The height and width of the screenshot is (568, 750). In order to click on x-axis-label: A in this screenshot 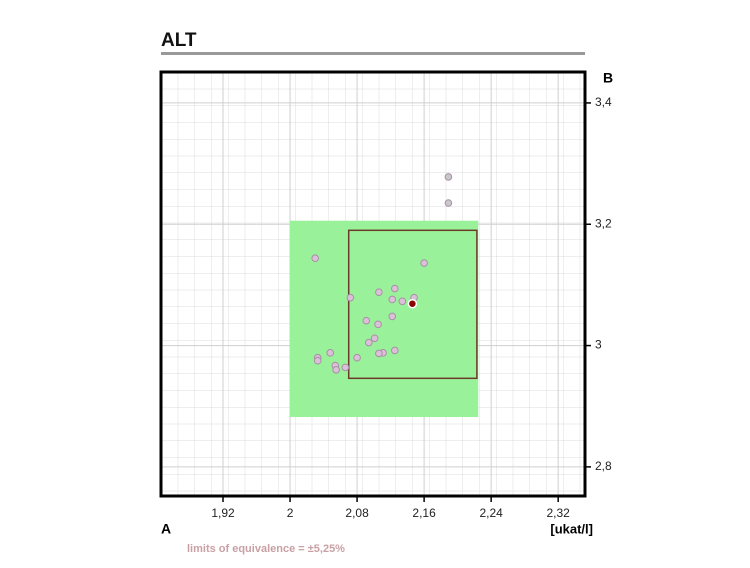, I will do `click(166, 529)`.